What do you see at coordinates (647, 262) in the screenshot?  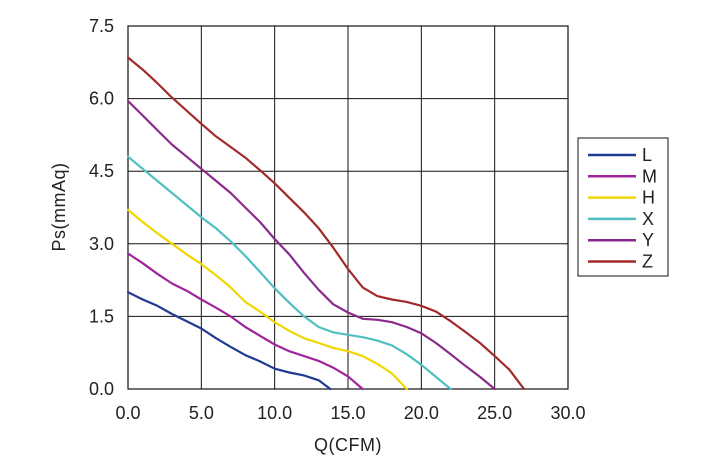 I see `legend-label-Z: Z` at bounding box center [647, 262].